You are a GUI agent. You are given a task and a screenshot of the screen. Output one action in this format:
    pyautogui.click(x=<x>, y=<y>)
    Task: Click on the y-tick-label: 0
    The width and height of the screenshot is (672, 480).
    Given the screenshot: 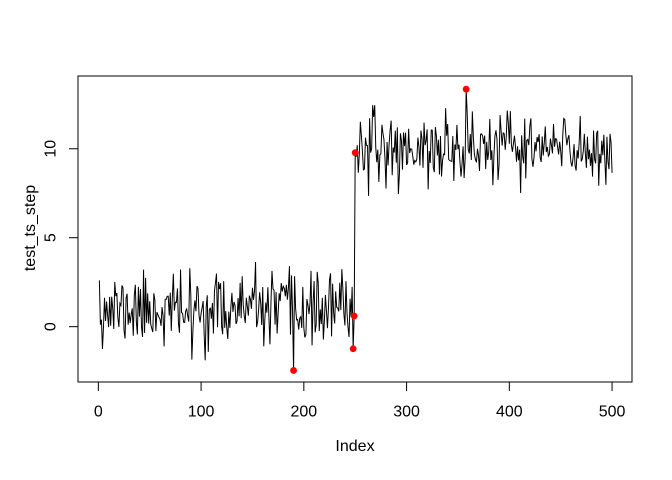 What is the action you would take?
    pyautogui.click(x=51, y=326)
    